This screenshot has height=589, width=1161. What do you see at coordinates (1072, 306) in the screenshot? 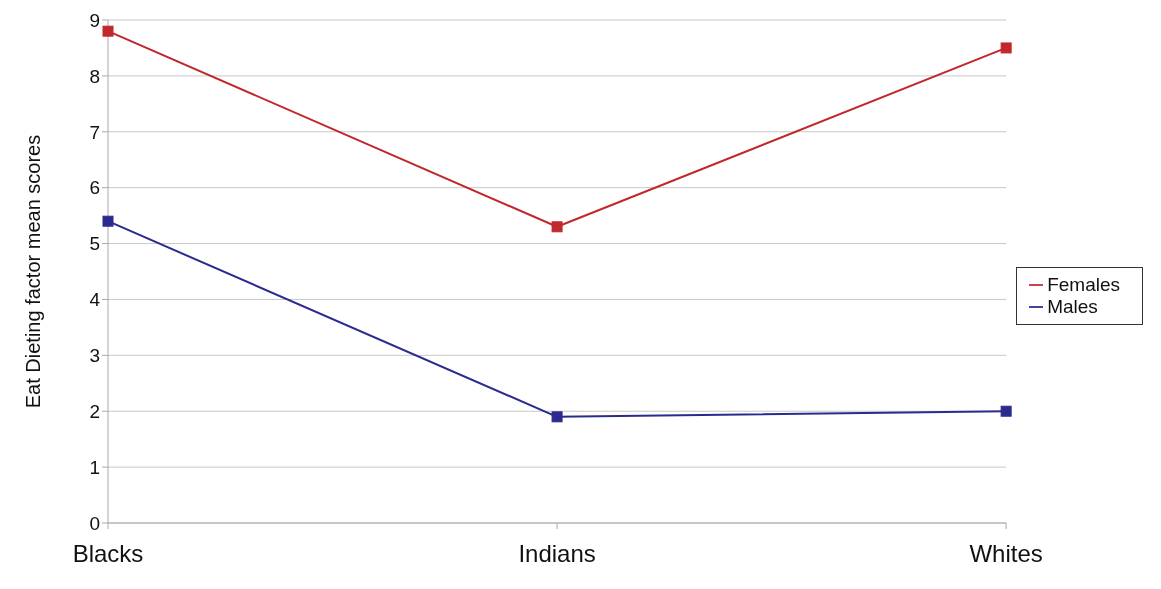
I see `legend-label: Males` at bounding box center [1072, 306].